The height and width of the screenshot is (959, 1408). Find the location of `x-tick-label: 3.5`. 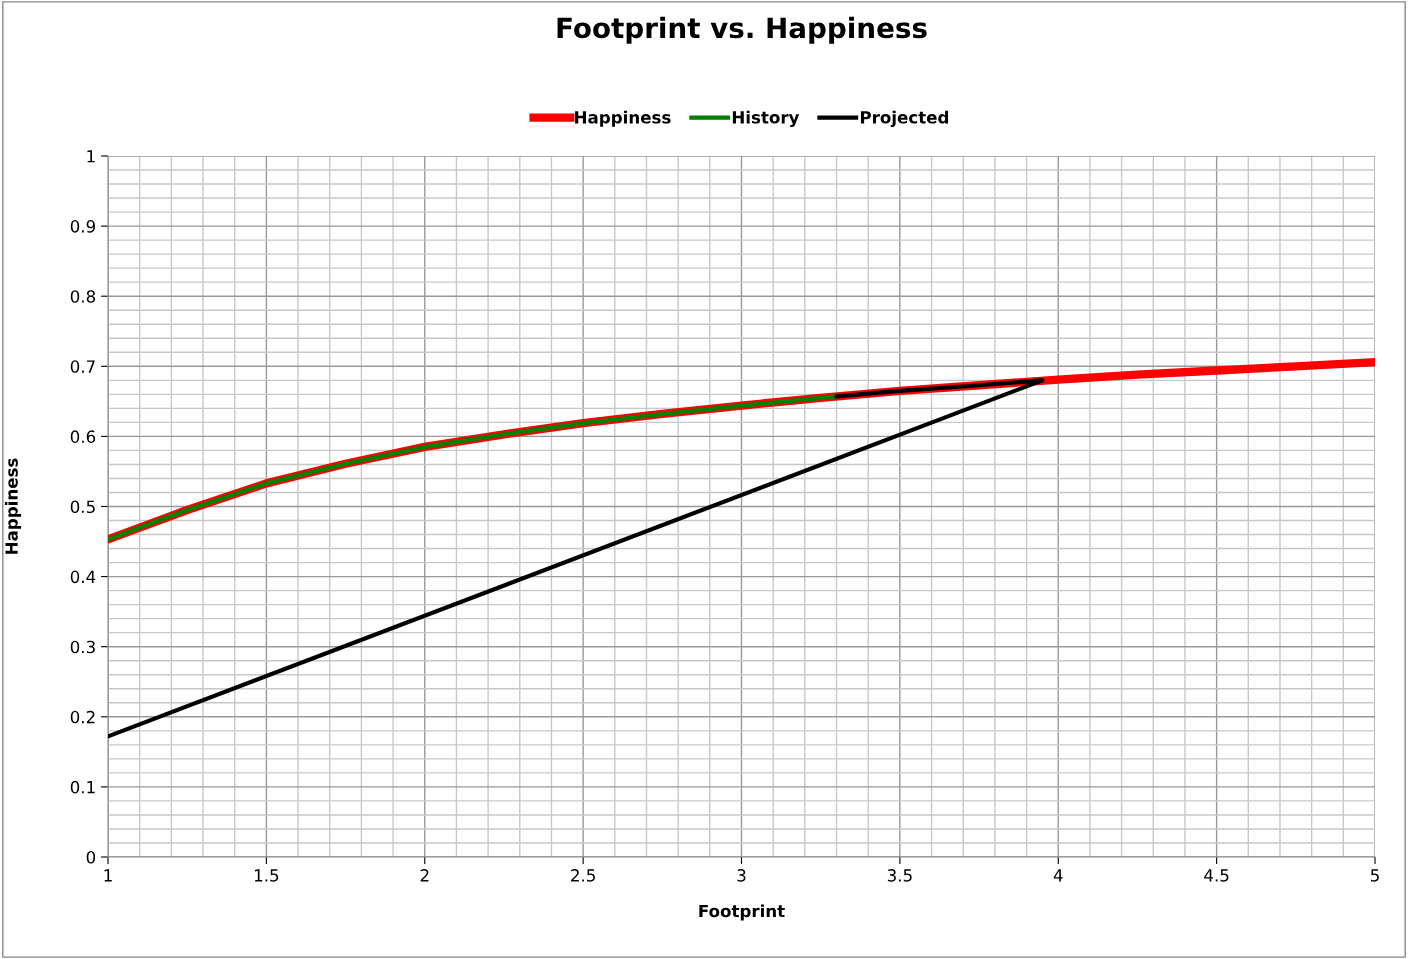

x-tick-label: 3.5 is located at coordinates (899, 875).